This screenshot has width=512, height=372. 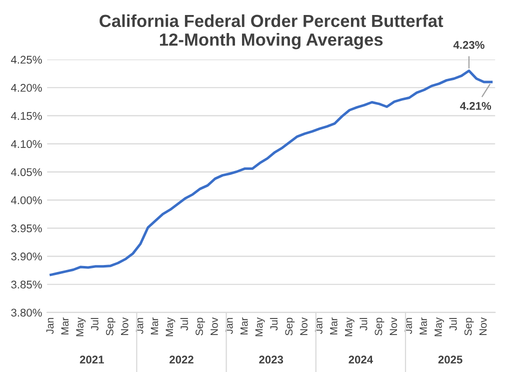 I want to click on y-tick-label: 3.95%, so click(x=26, y=228).